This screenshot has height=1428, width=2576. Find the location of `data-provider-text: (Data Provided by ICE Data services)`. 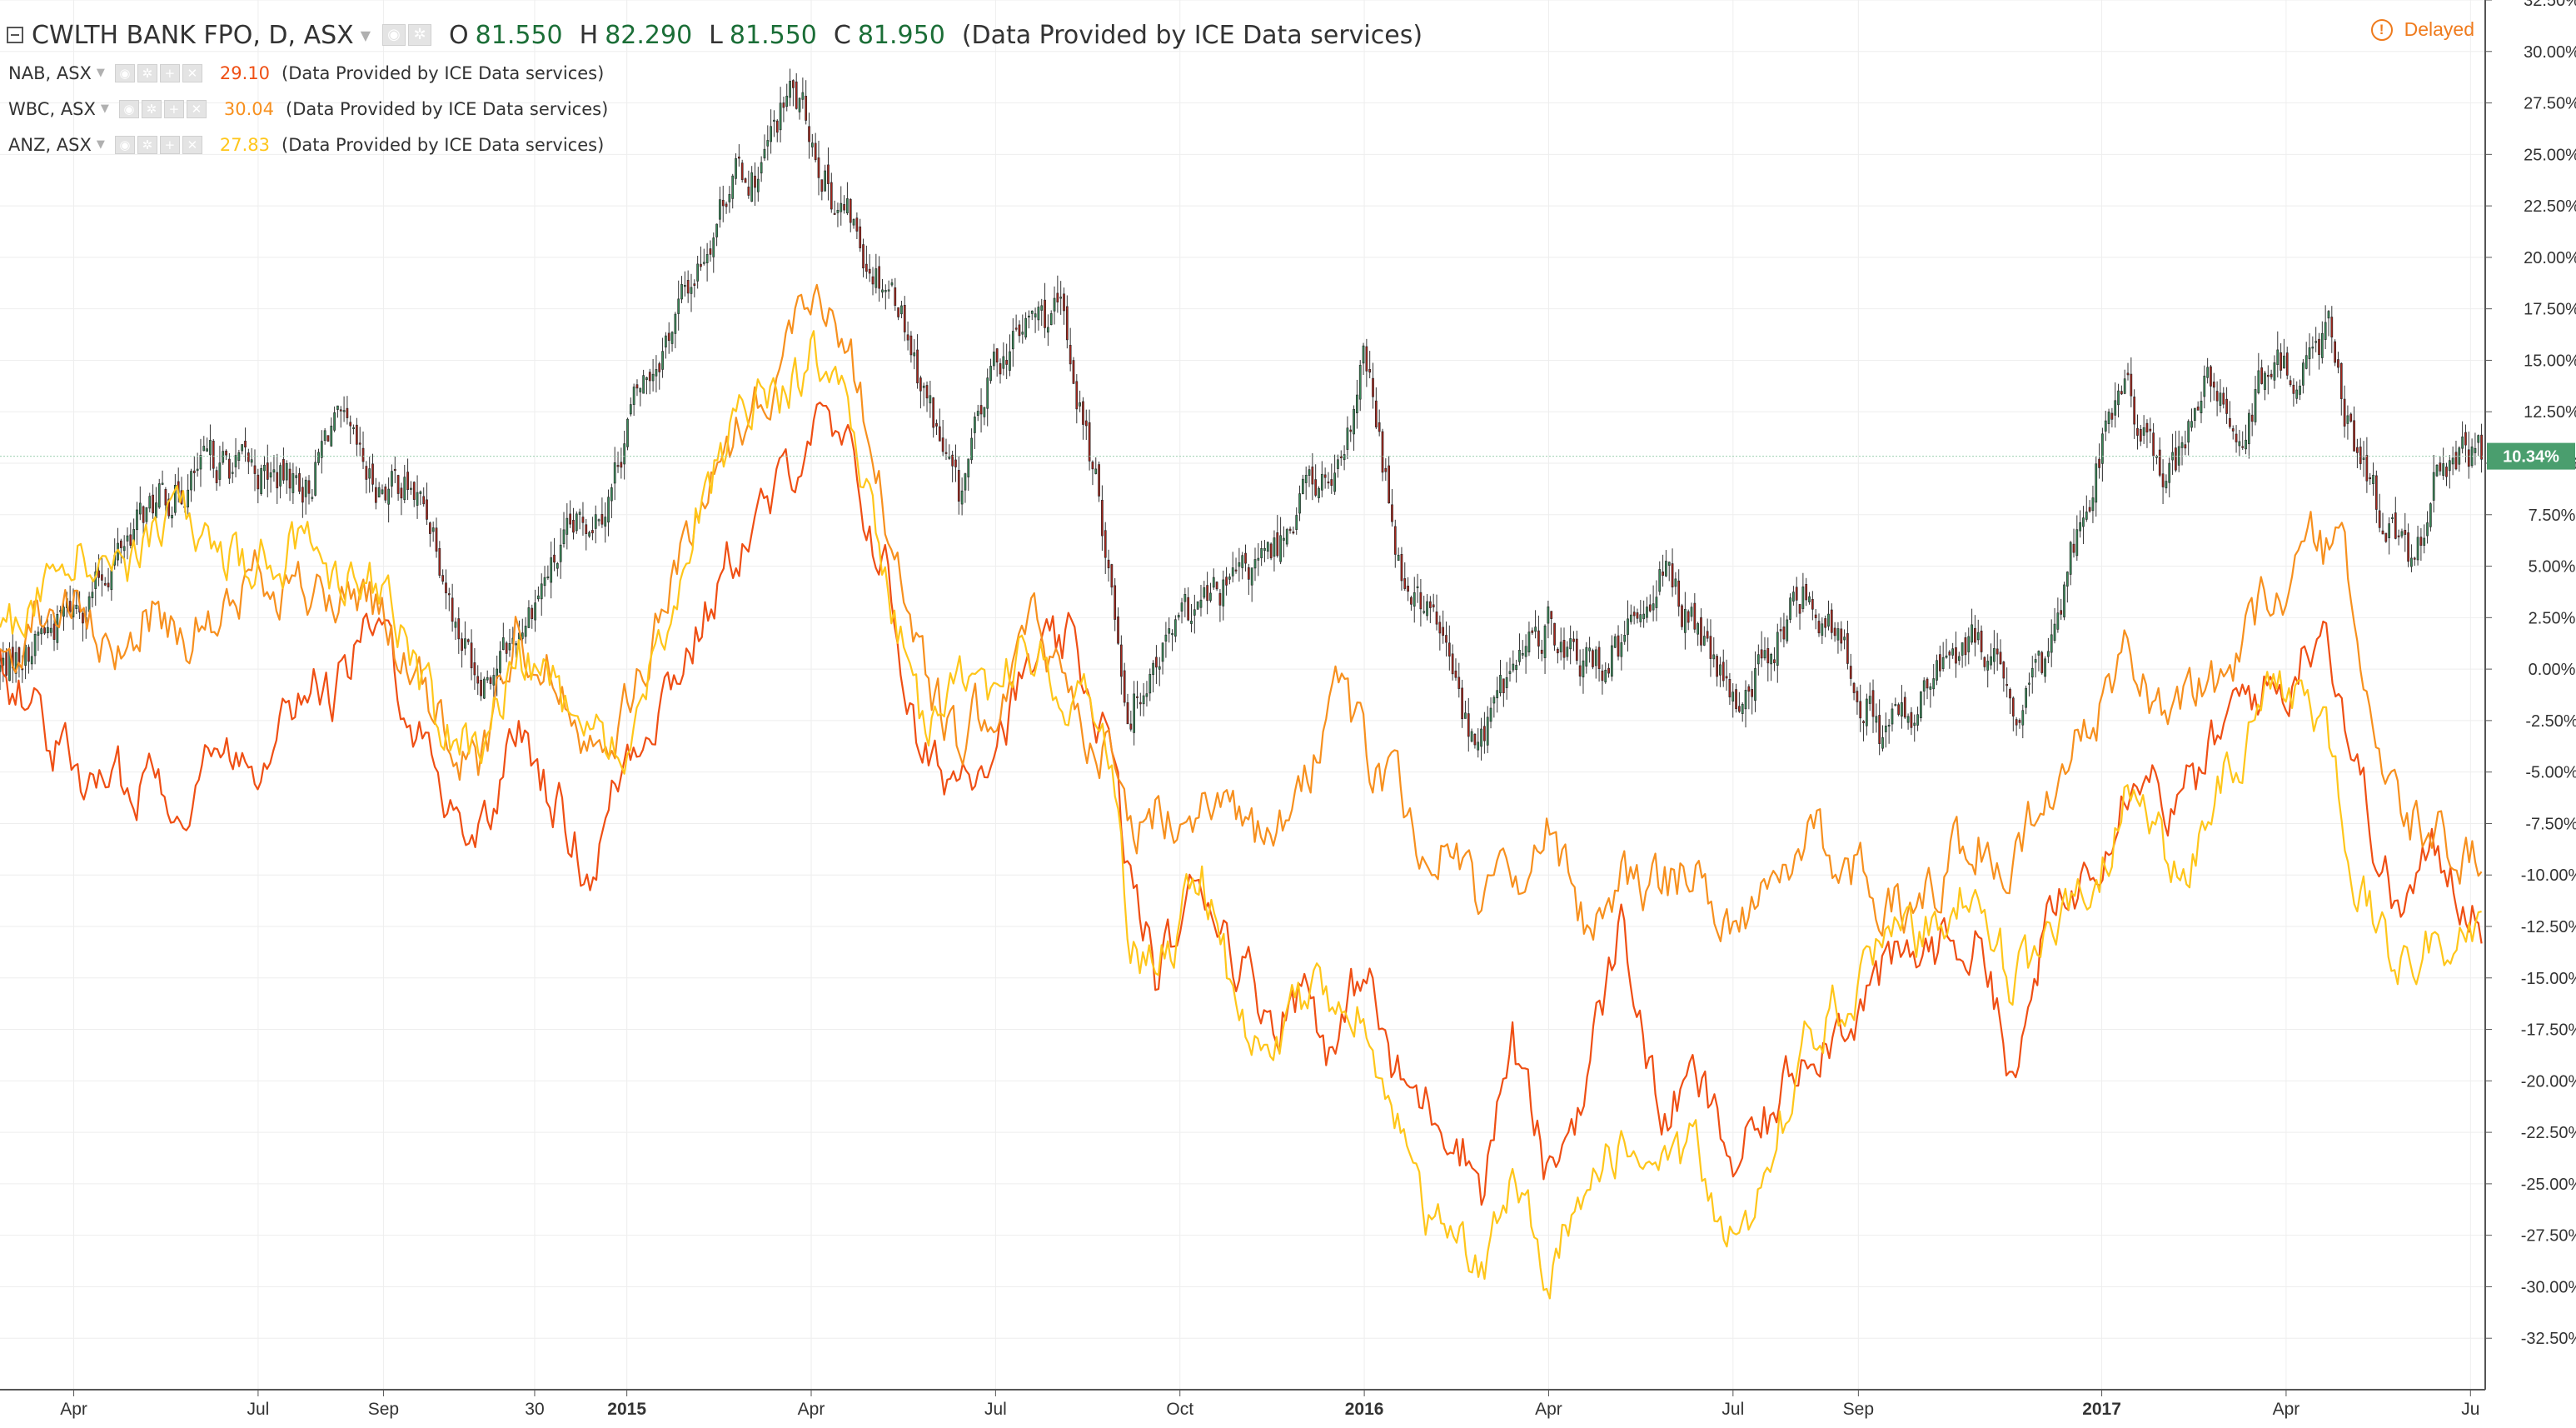

data-provider-text: (Data Provided by ICE Data services) is located at coordinates (443, 72).